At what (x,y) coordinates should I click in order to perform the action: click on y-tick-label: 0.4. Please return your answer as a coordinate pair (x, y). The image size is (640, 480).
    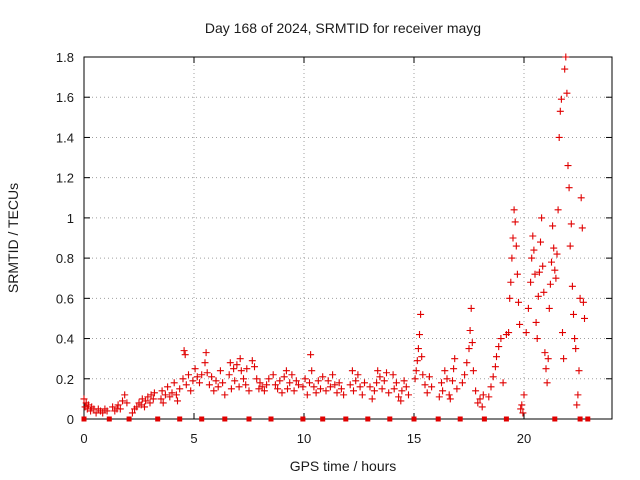
    Looking at the image, I should click on (65, 339).